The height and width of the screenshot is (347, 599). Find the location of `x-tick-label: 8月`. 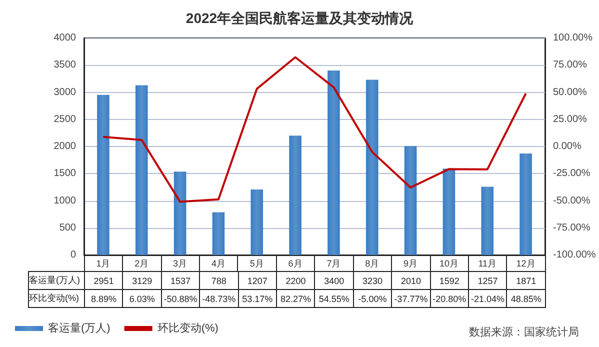

x-tick-label: 8月 is located at coordinates (372, 263).